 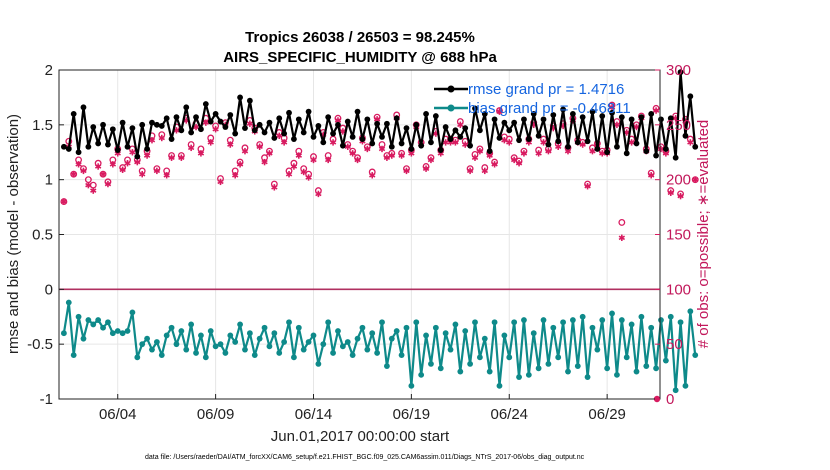 I want to click on legend-bias-label: bias grand pr = -0.46811, so click(x=549, y=108).